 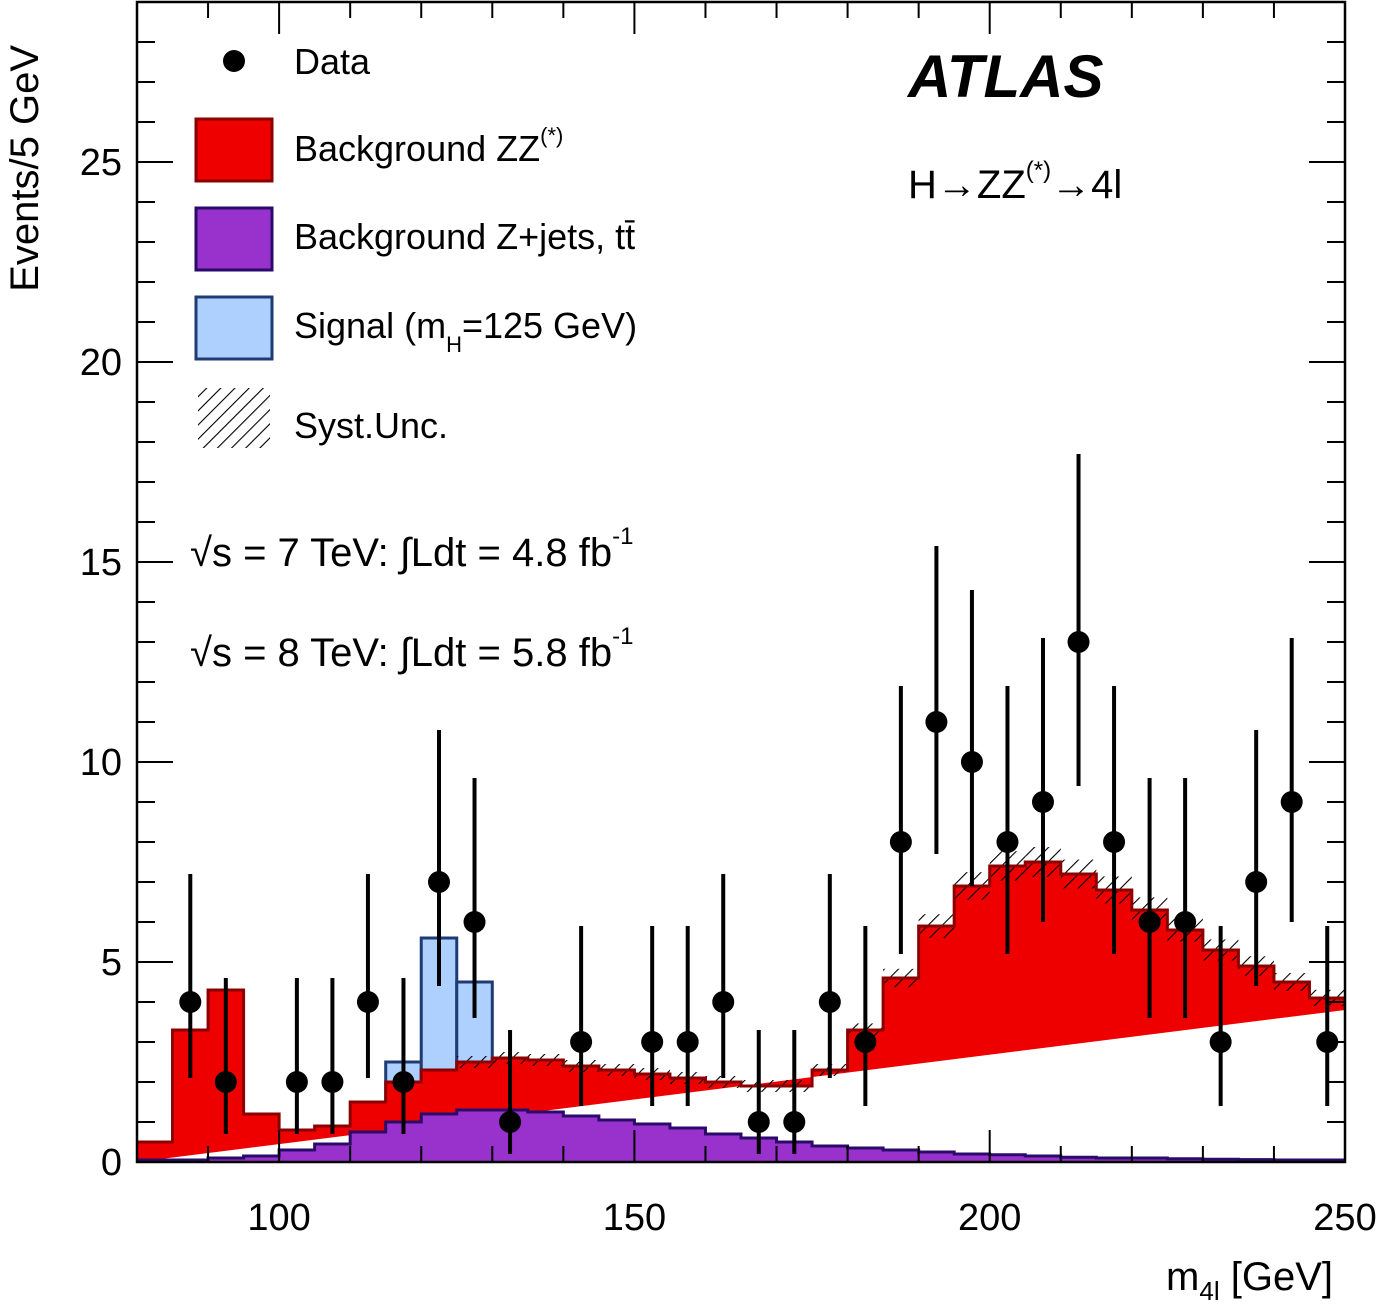 I want to click on y-tick-label: 20, so click(x=101, y=363).